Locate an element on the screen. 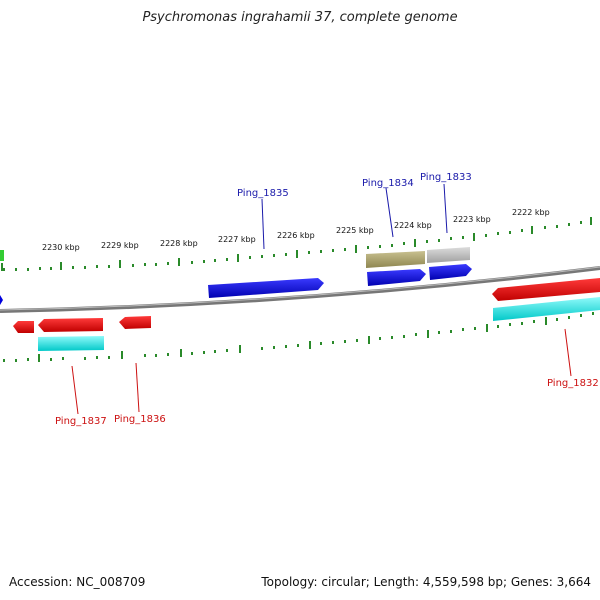 This screenshot has height=600, width=600. gene-ping-1835-arrow is located at coordinates (266, 288).